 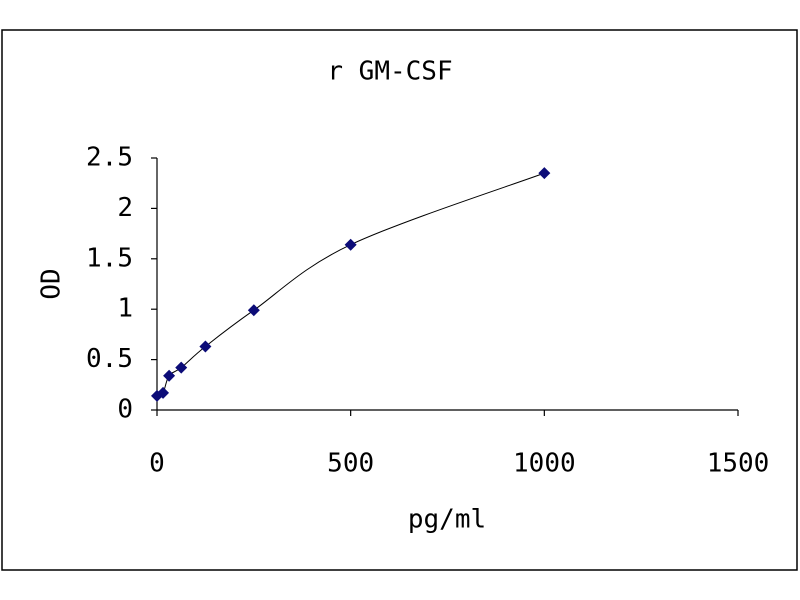 What do you see at coordinates (125, 208) in the screenshot?
I see `y-tick-label: 2` at bounding box center [125, 208].